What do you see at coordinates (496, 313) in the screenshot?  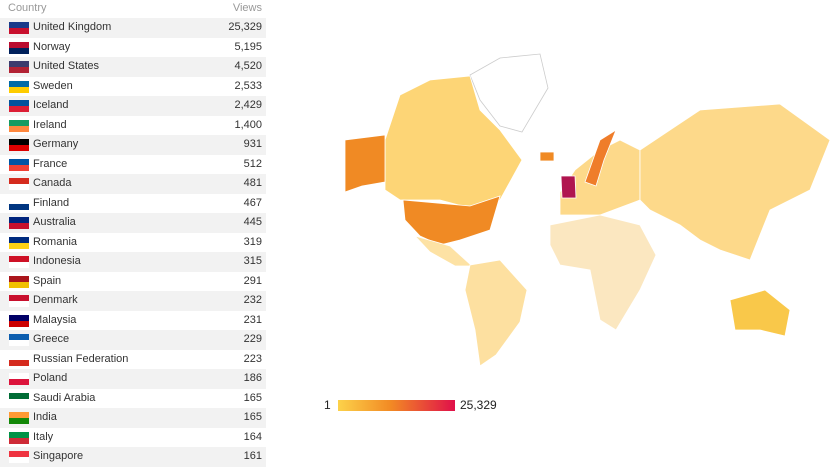 I see `south-america` at bounding box center [496, 313].